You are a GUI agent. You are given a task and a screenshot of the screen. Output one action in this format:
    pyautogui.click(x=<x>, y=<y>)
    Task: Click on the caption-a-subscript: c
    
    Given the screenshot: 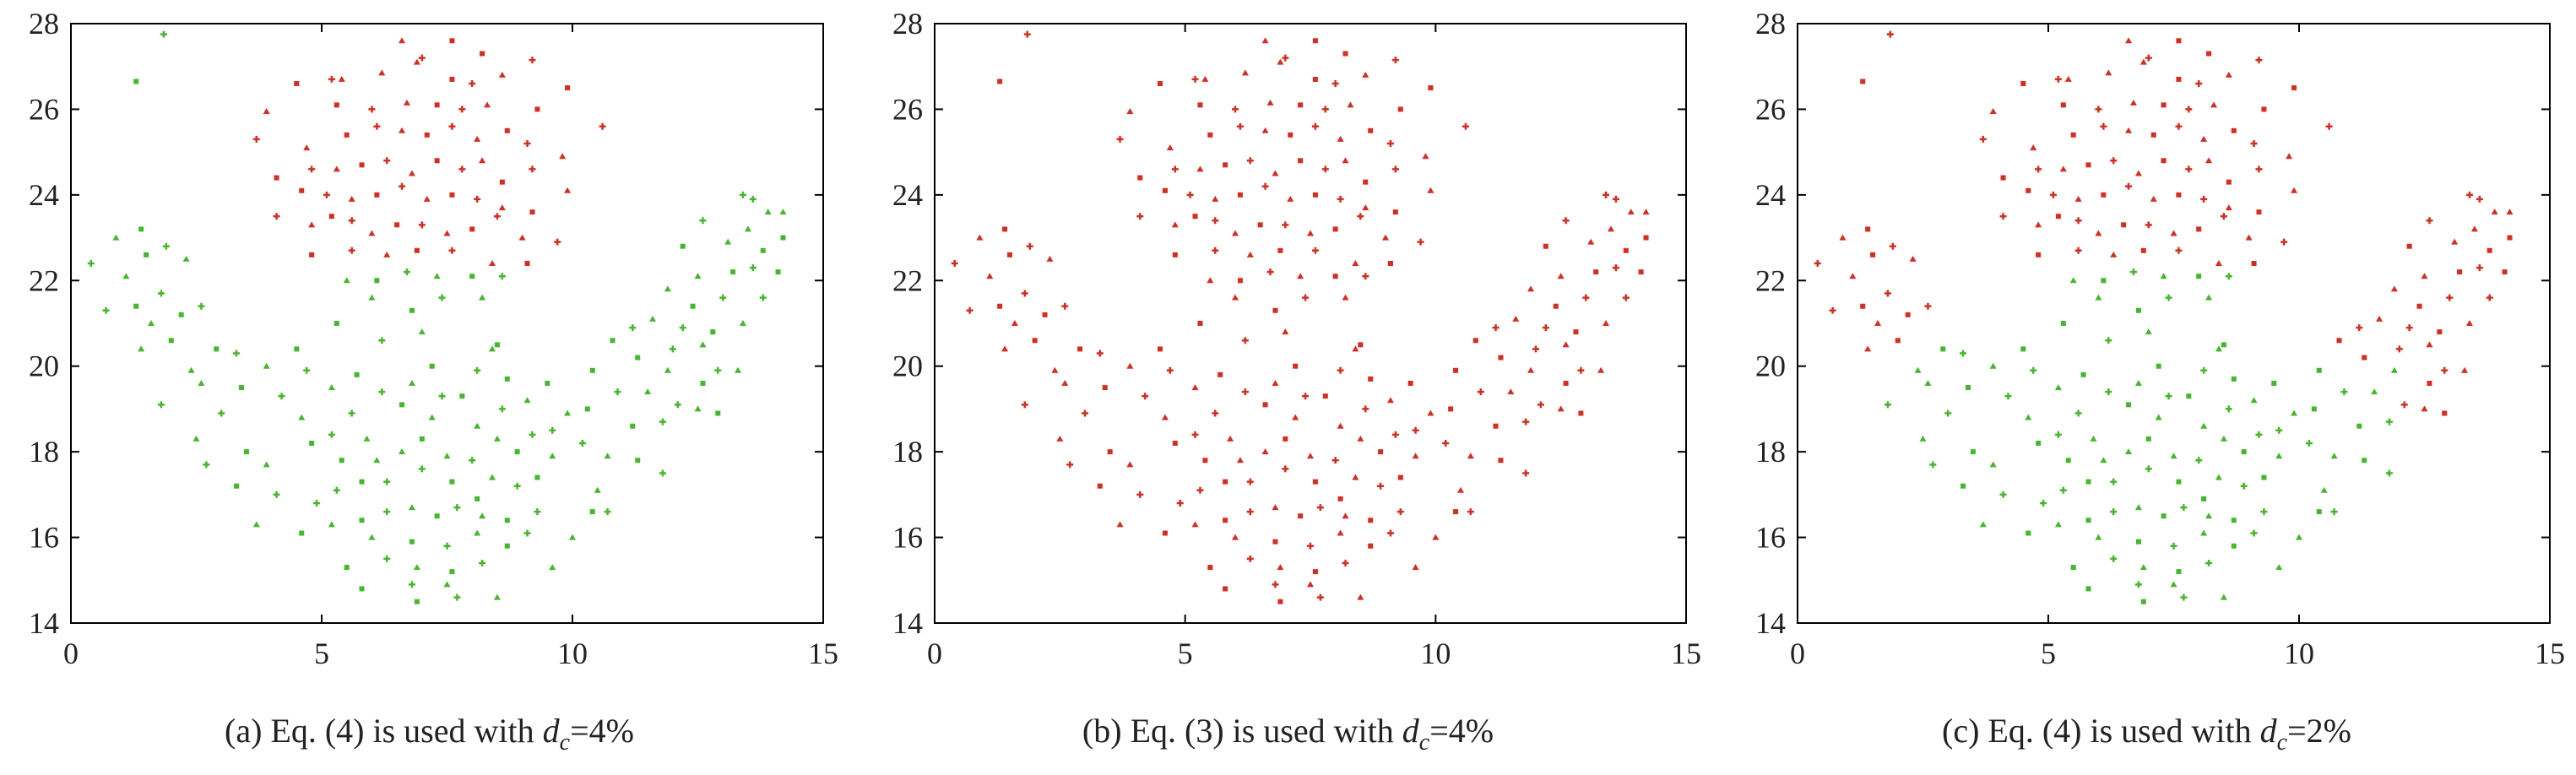 What is the action you would take?
    pyautogui.click(x=565, y=742)
    